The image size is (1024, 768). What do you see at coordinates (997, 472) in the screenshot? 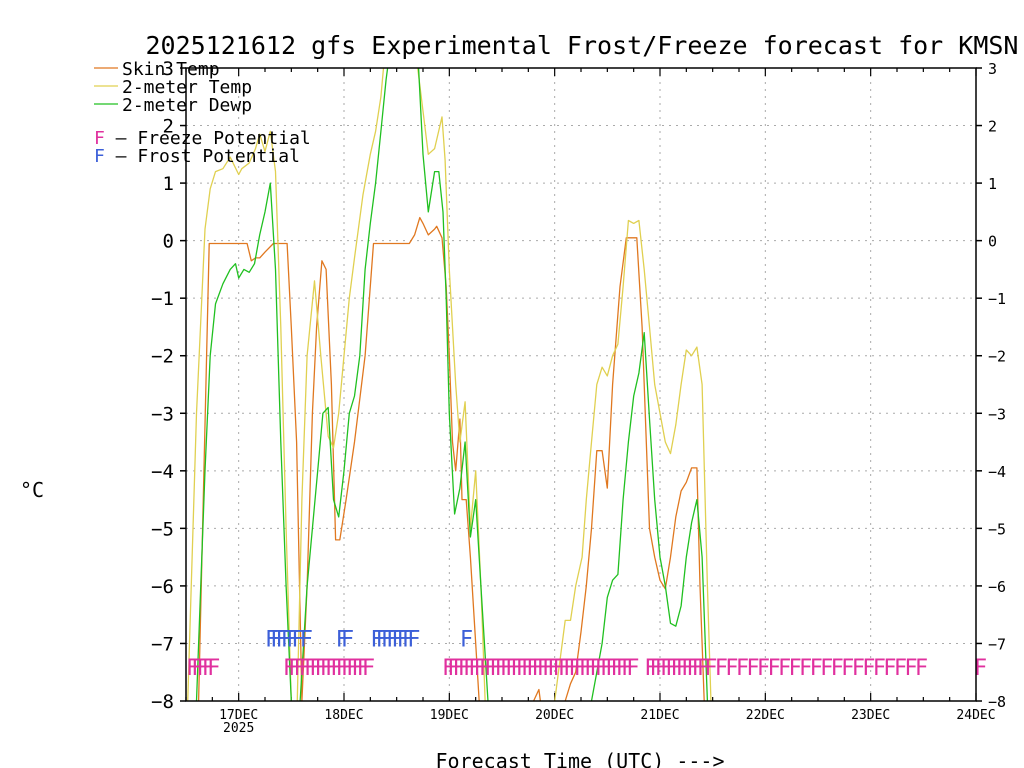
I see `y-tick-label-right: −4` at bounding box center [997, 472].